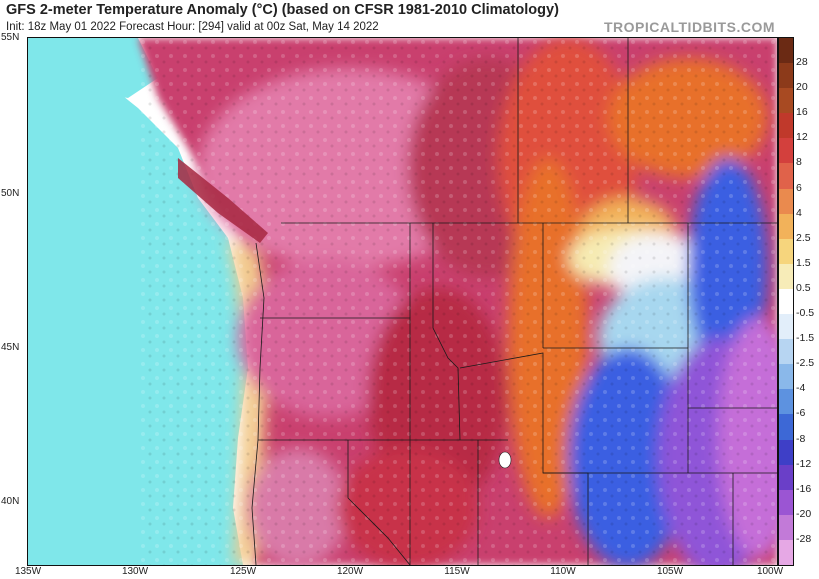 The width and height of the screenshot is (819, 579). Describe the element at coordinates (804, 513) in the screenshot. I see `color-scale-label: -20` at that location.